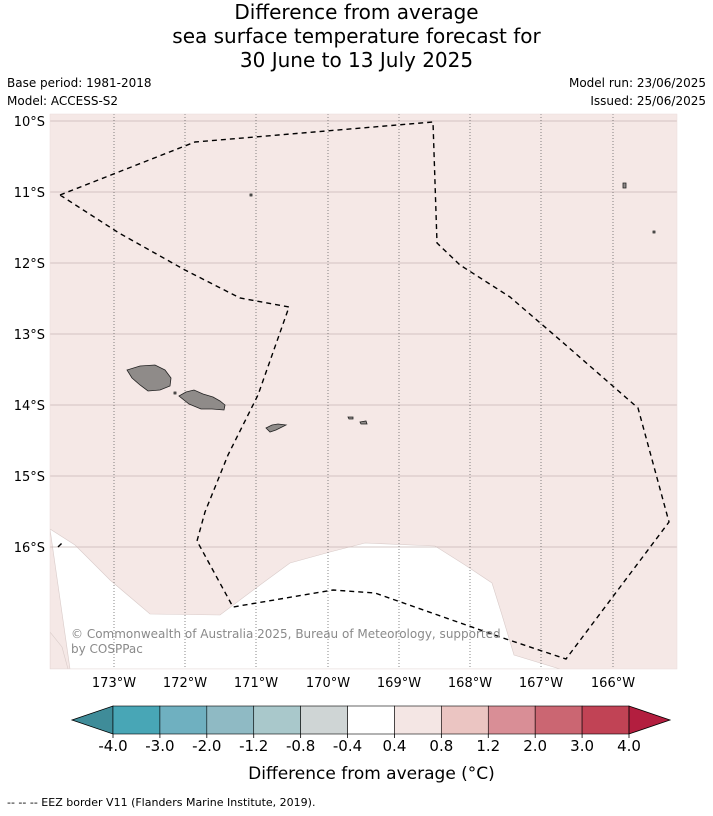 The height and width of the screenshot is (816, 713). Describe the element at coordinates (202, 400) in the screenshot. I see `island-upolu` at that location.